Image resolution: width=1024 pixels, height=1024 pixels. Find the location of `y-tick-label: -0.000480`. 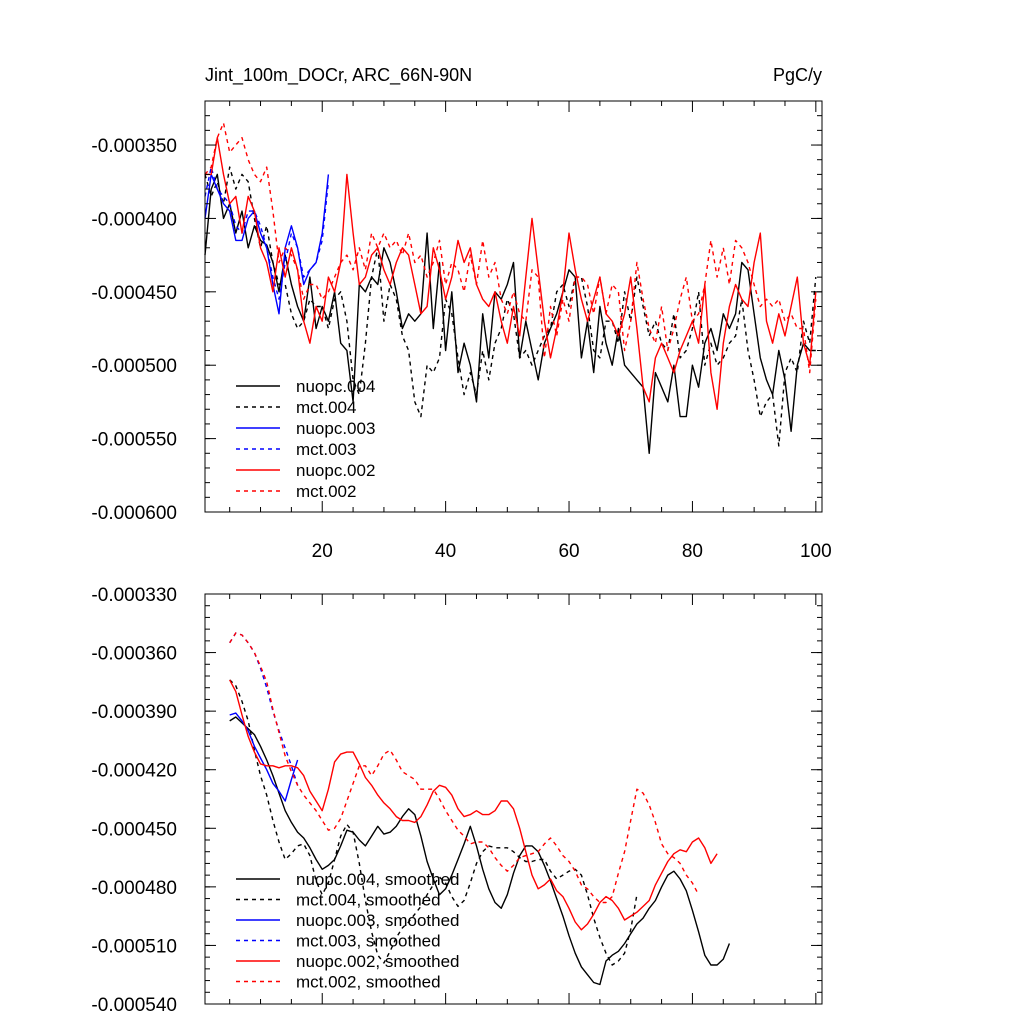

y-tick-label: -0.000480 is located at coordinates (134, 888).